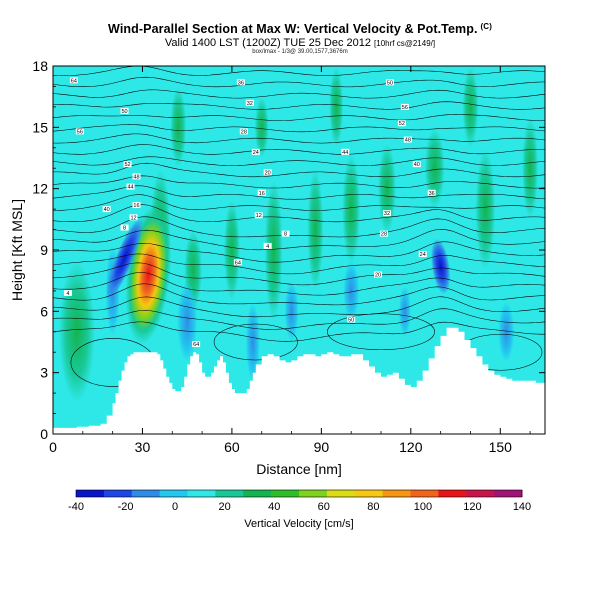  Describe the element at coordinates (324, 507) in the screenshot. I see `colorbar-tick-label: 60` at that location.